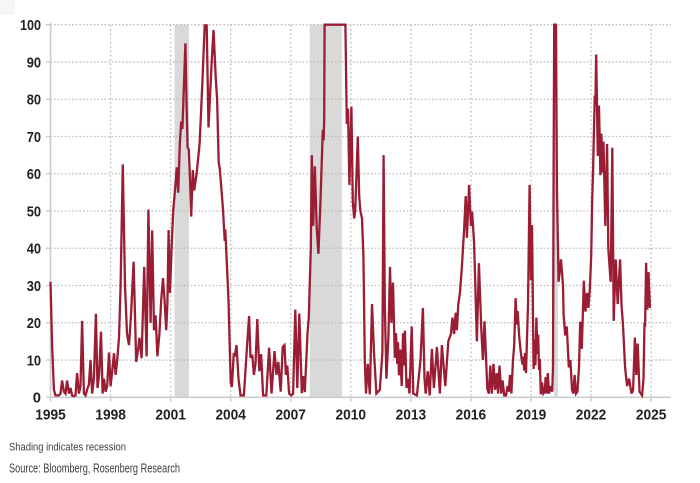 This screenshot has width=700, height=483. What do you see at coordinates (34, 62) in the screenshot?
I see `svg-text: 90` at bounding box center [34, 62].